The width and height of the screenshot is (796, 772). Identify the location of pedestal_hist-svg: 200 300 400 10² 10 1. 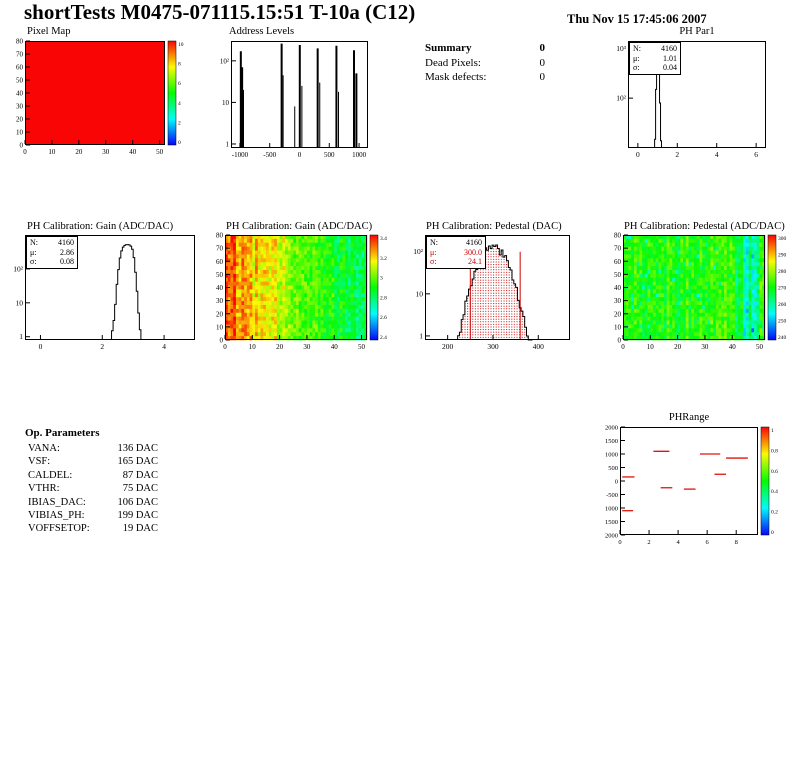
(491, 293).